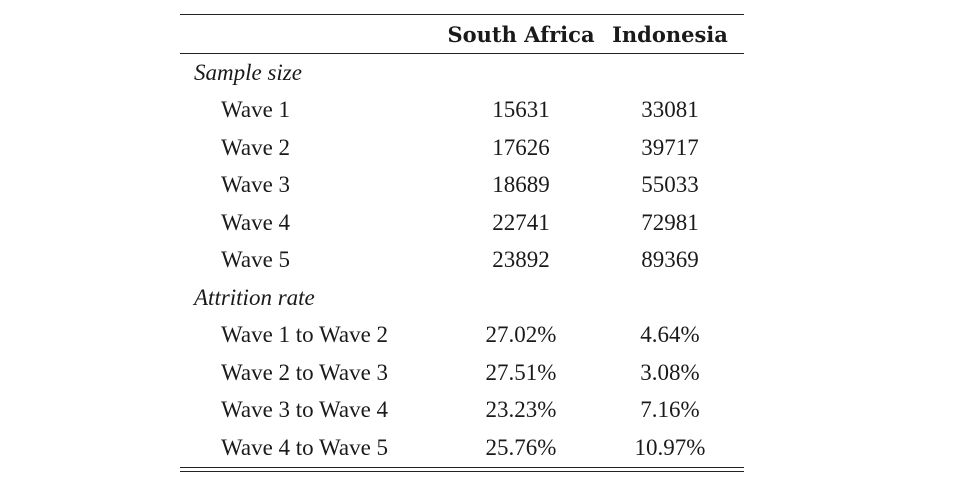 Image resolution: width=972 pixels, height=477 pixels. I want to click on header-row: South Africa Indonesia, so click(462, 34).